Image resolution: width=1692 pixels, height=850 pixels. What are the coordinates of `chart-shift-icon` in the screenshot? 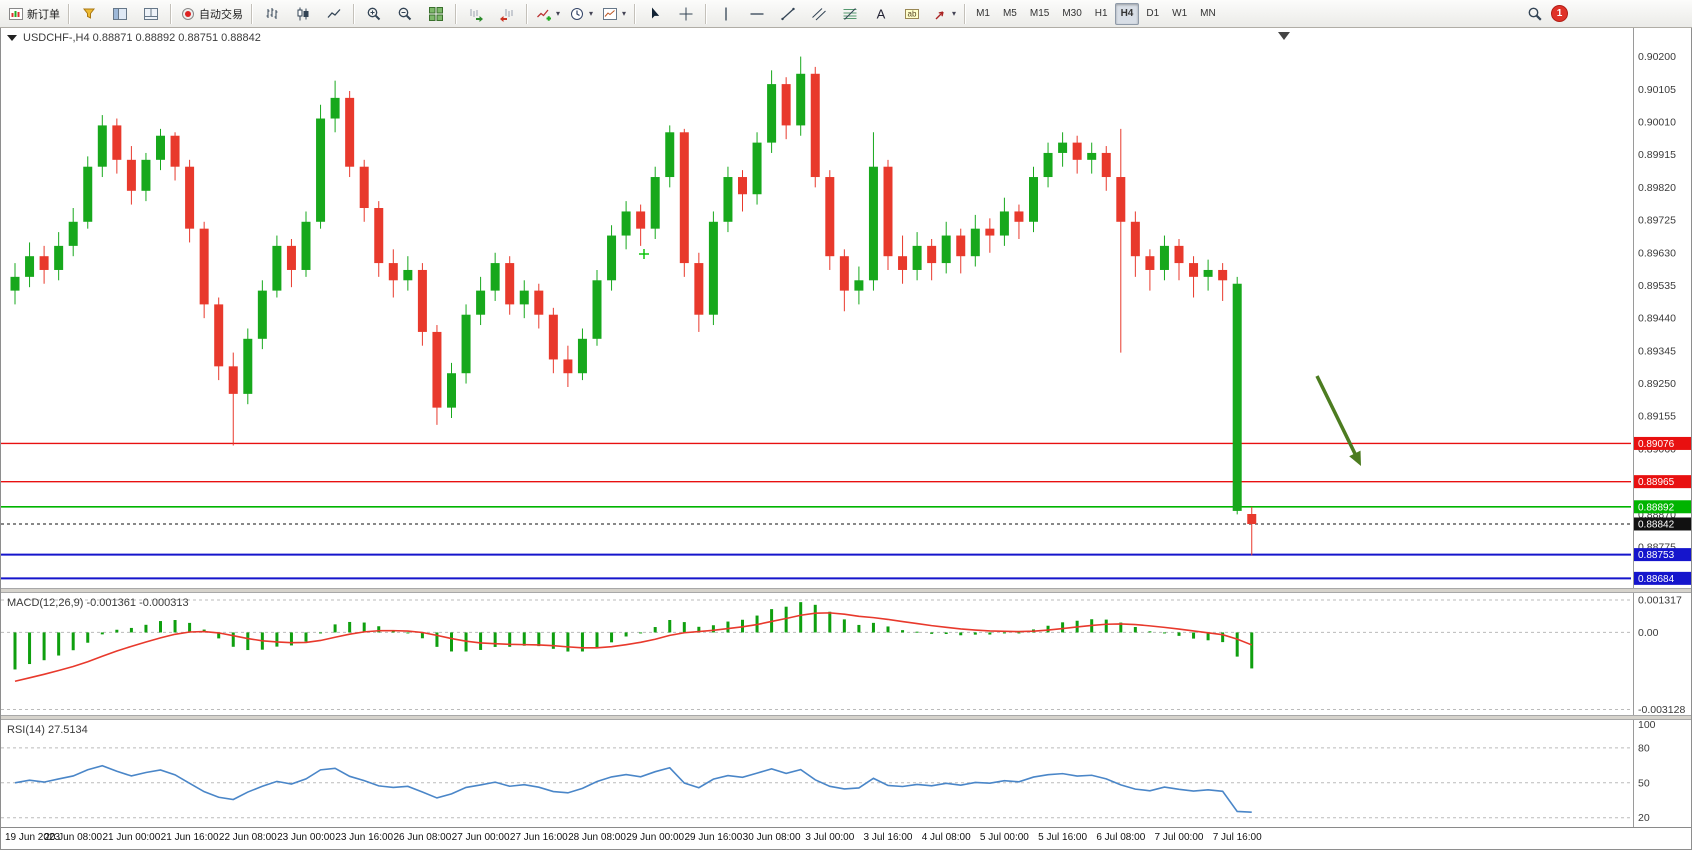 It's located at (506, 15).